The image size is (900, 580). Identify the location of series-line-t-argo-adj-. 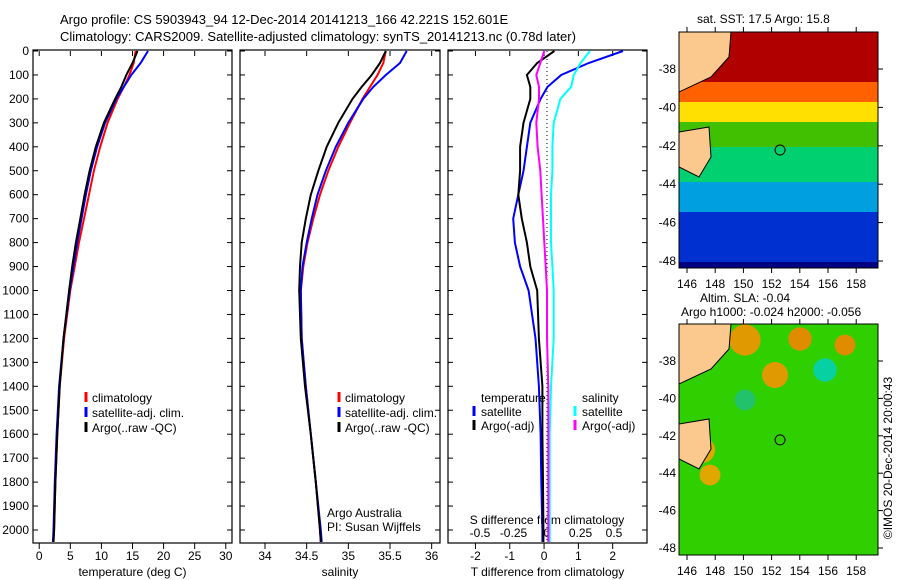
(536, 296).